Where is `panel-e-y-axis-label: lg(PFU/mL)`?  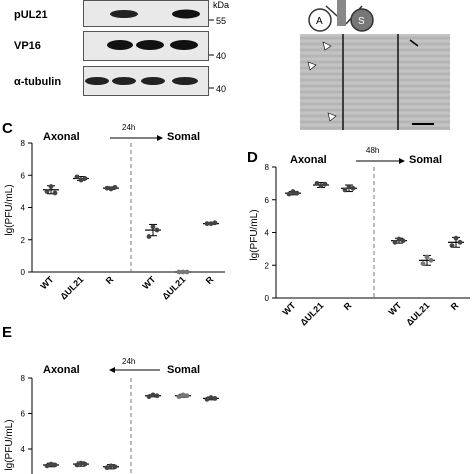 panel-e-y-axis-label: lg(PFU/mL) is located at coordinates (9, 444).